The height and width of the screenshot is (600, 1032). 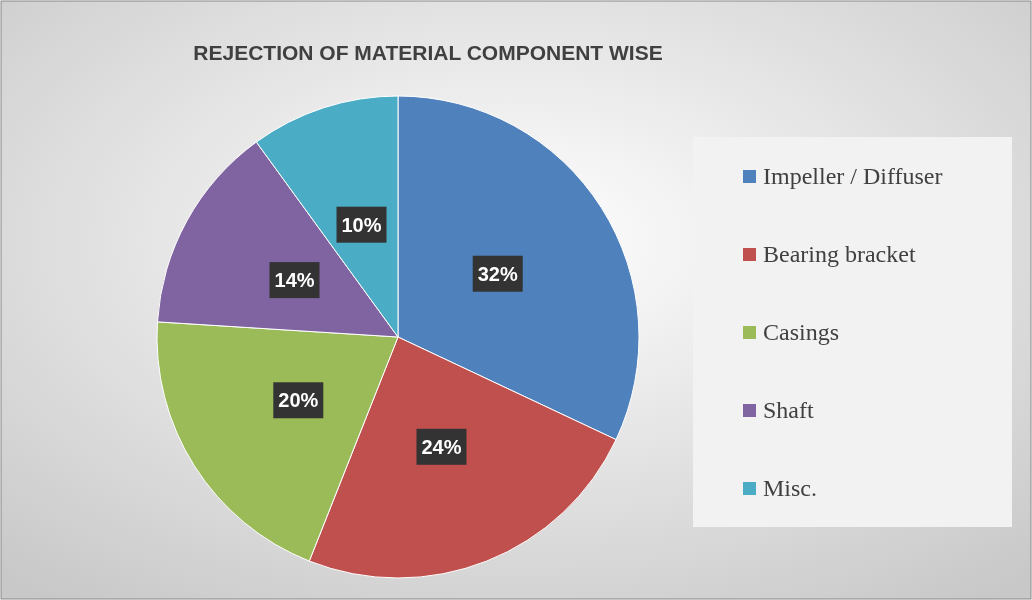 What do you see at coordinates (790, 488) in the screenshot?
I see `legend-label: Misc.` at bounding box center [790, 488].